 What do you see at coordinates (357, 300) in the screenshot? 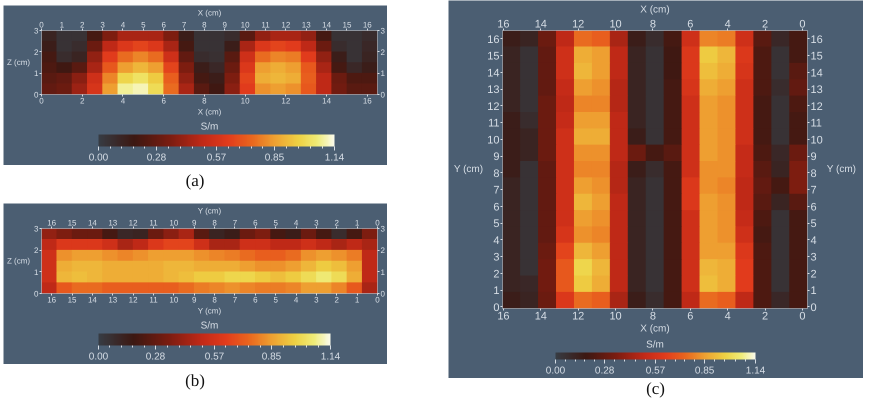
I see `x2-tick-label: 1` at bounding box center [357, 300].